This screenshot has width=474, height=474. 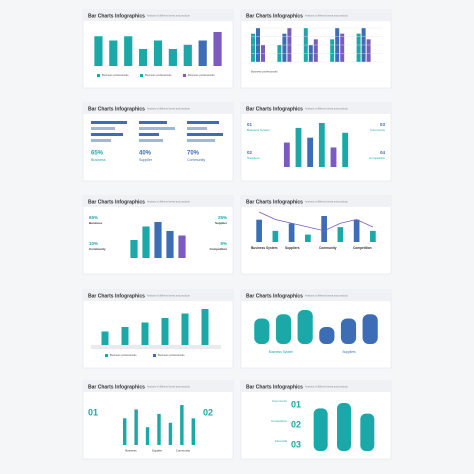 I want to click on label: 04, so click(x=383, y=152).